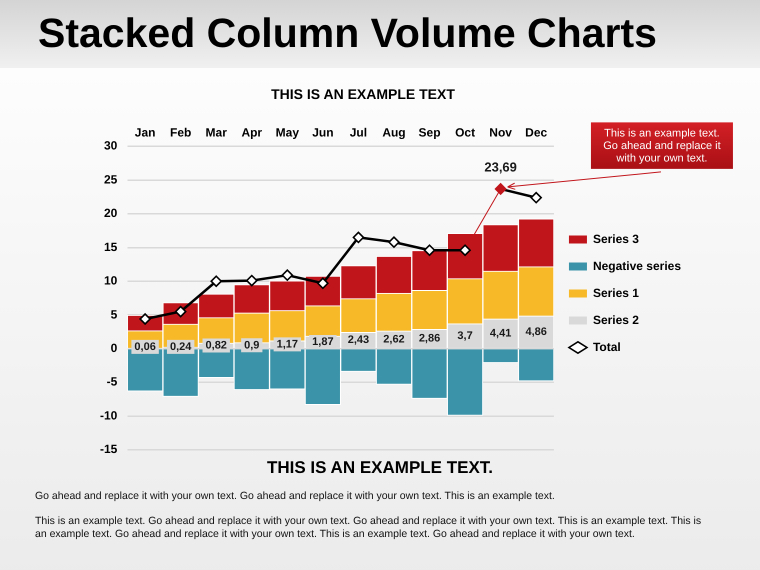  What do you see at coordinates (217, 133) in the screenshot?
I see `x-tick-label: Mar` at bounding box center [217, 133].